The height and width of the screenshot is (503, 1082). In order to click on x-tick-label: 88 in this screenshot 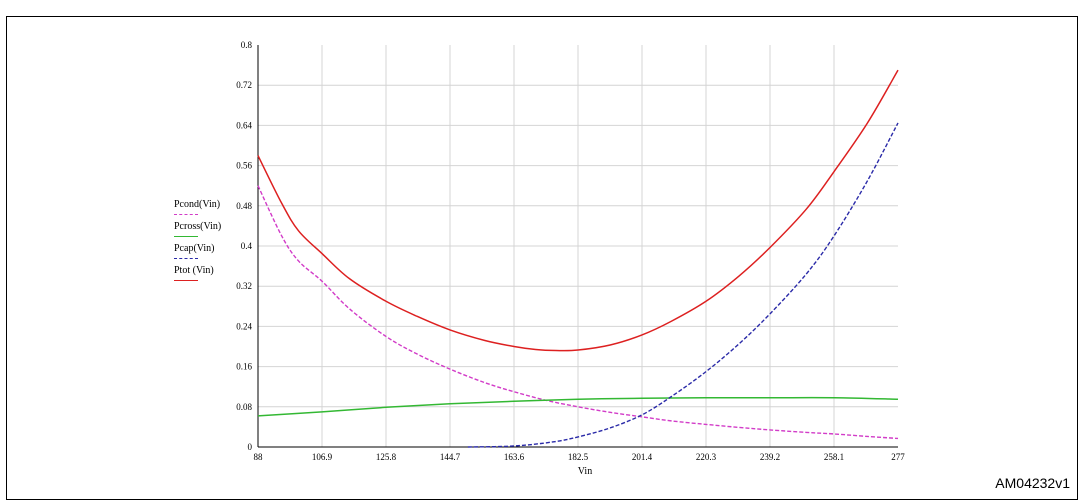, I will do `click(259, 457)`.